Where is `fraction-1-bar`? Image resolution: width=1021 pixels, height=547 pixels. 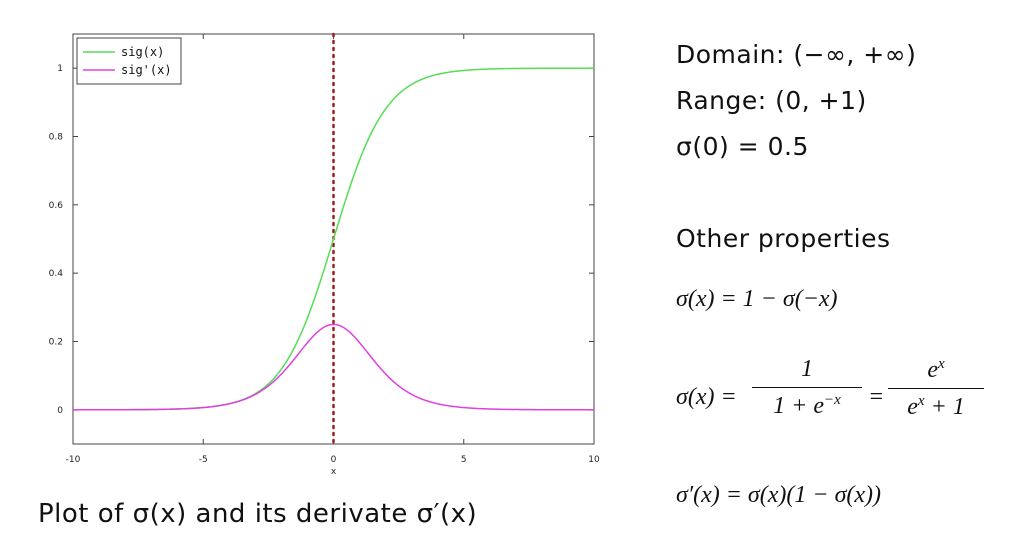
fraction-1-bar is located at coordinates (807, 387).